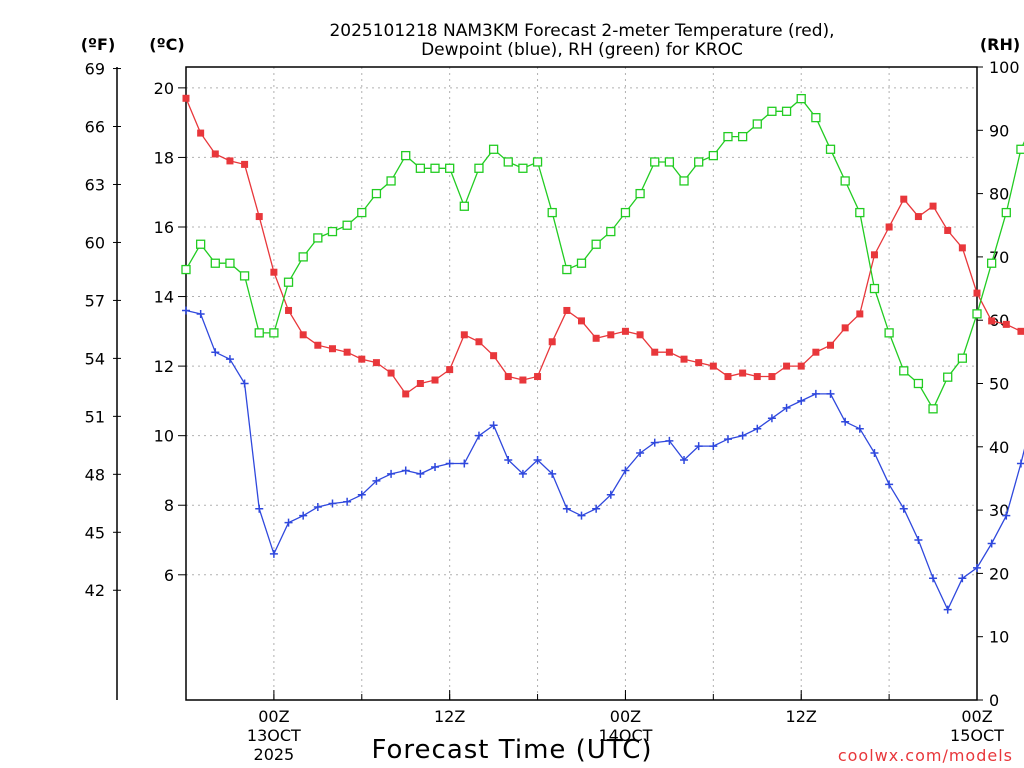  Describe the element at coordinates (164, 157) in the screenshot. I see `celsius-tick-label: 18` at that location.